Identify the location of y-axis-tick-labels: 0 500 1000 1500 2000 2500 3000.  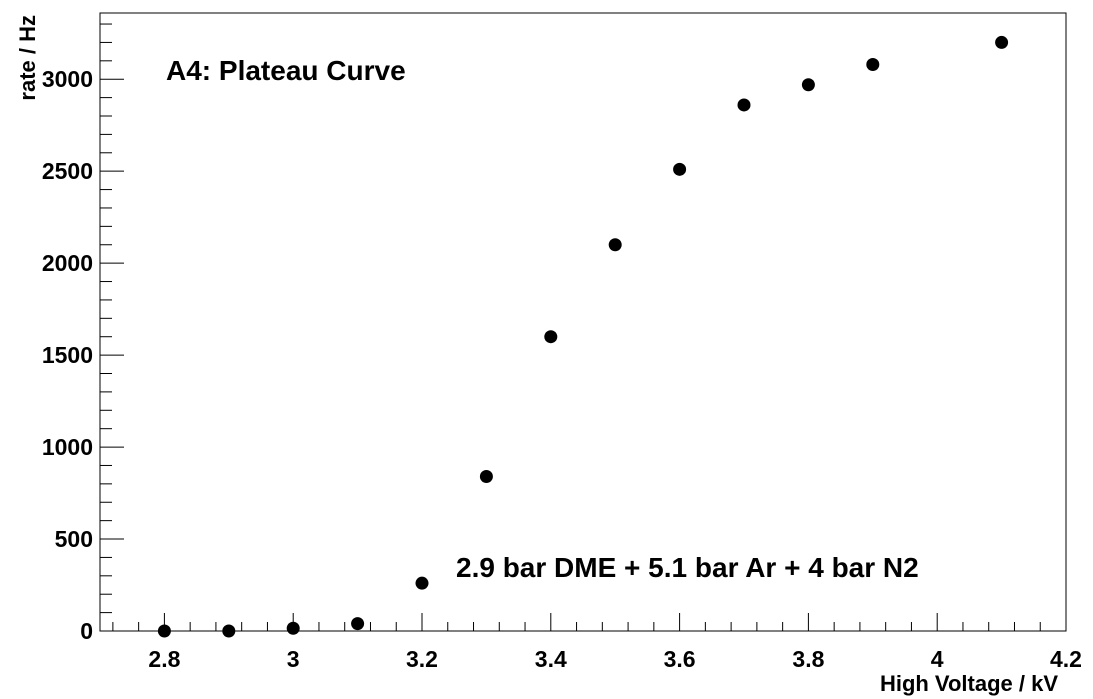
(67, 355).